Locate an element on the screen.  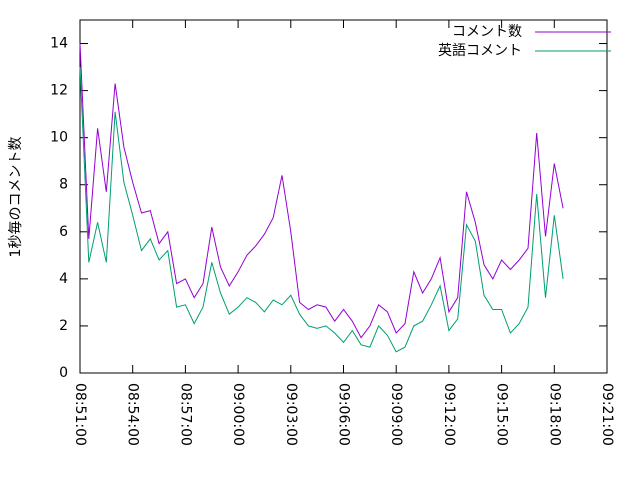
y-tick-label: 8 is located at coordinates (63, 185).